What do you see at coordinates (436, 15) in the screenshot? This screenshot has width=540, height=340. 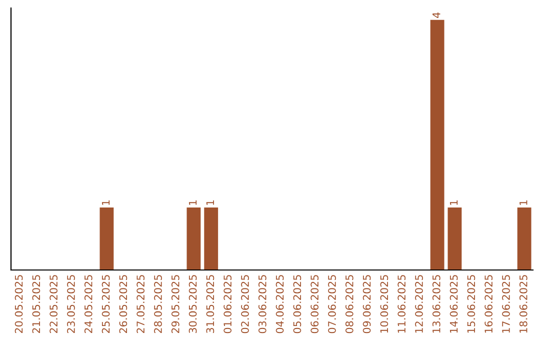 I see `data-label: 4` at bounding box center [436, 15].